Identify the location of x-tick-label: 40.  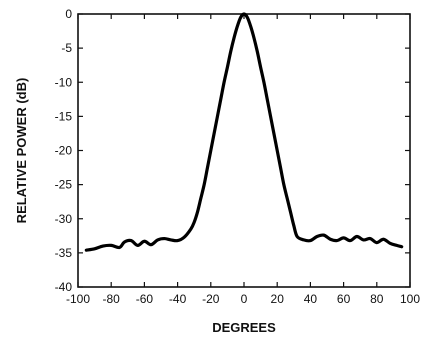
(311, 299).